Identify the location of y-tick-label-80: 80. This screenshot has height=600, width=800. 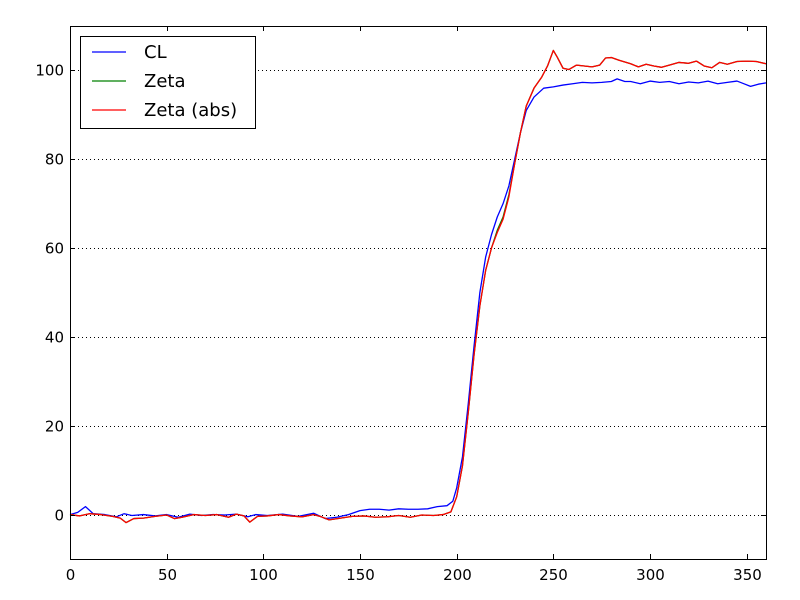
(54, 160).